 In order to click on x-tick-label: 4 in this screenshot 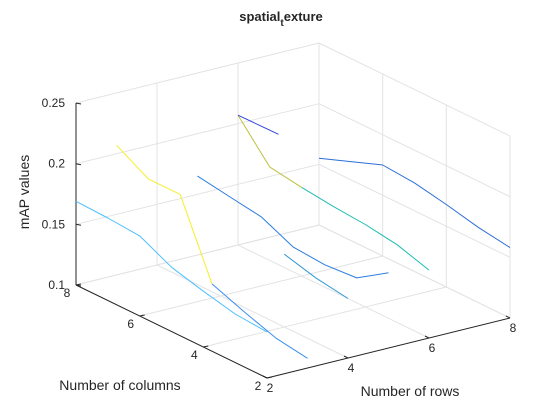, I will do `click(351, 368)`.